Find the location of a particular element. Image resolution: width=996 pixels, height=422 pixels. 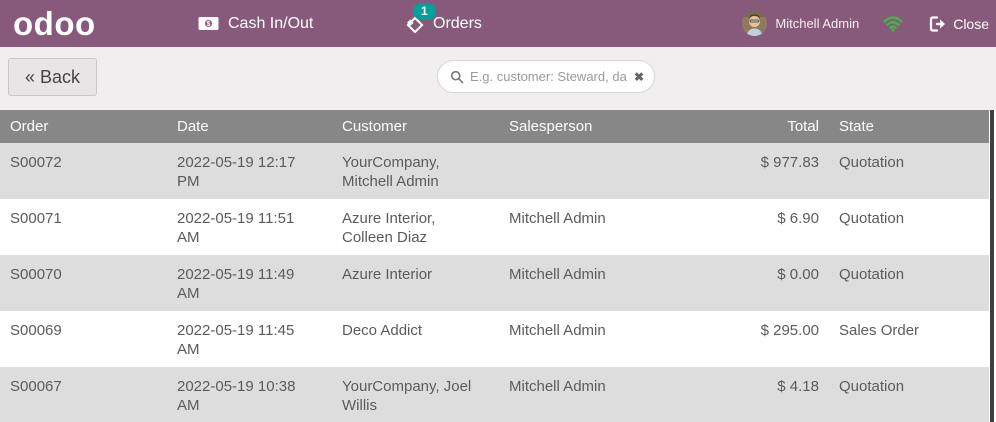

column-header-total: Total is located at coordinates (803, 126).